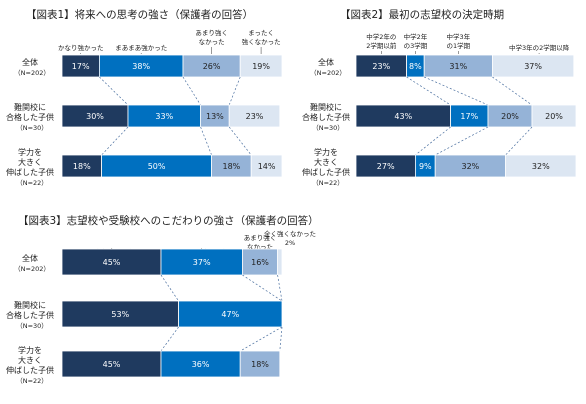  I want to click on data-label: 53%, so click(120, 314).